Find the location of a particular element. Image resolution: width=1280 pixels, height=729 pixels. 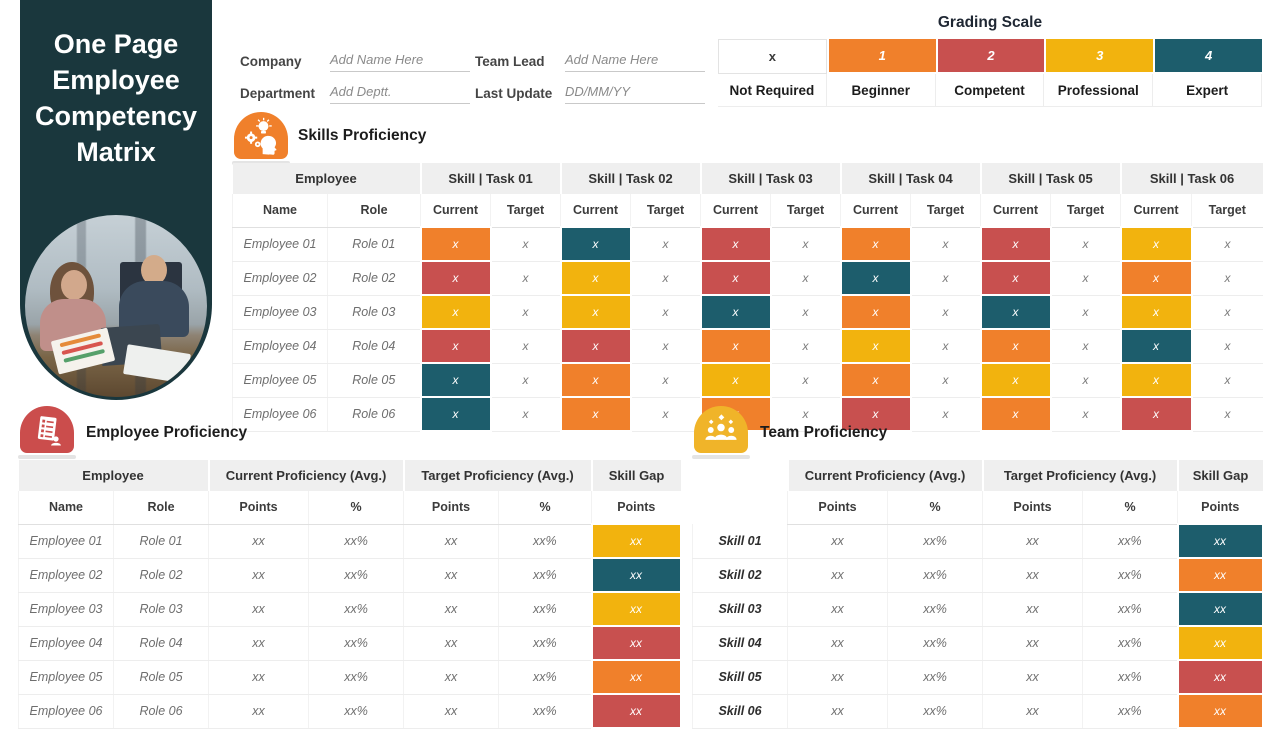

employee-prof-header-current: Current Proficiency (Avg.) is located at coordinates (305, 475).